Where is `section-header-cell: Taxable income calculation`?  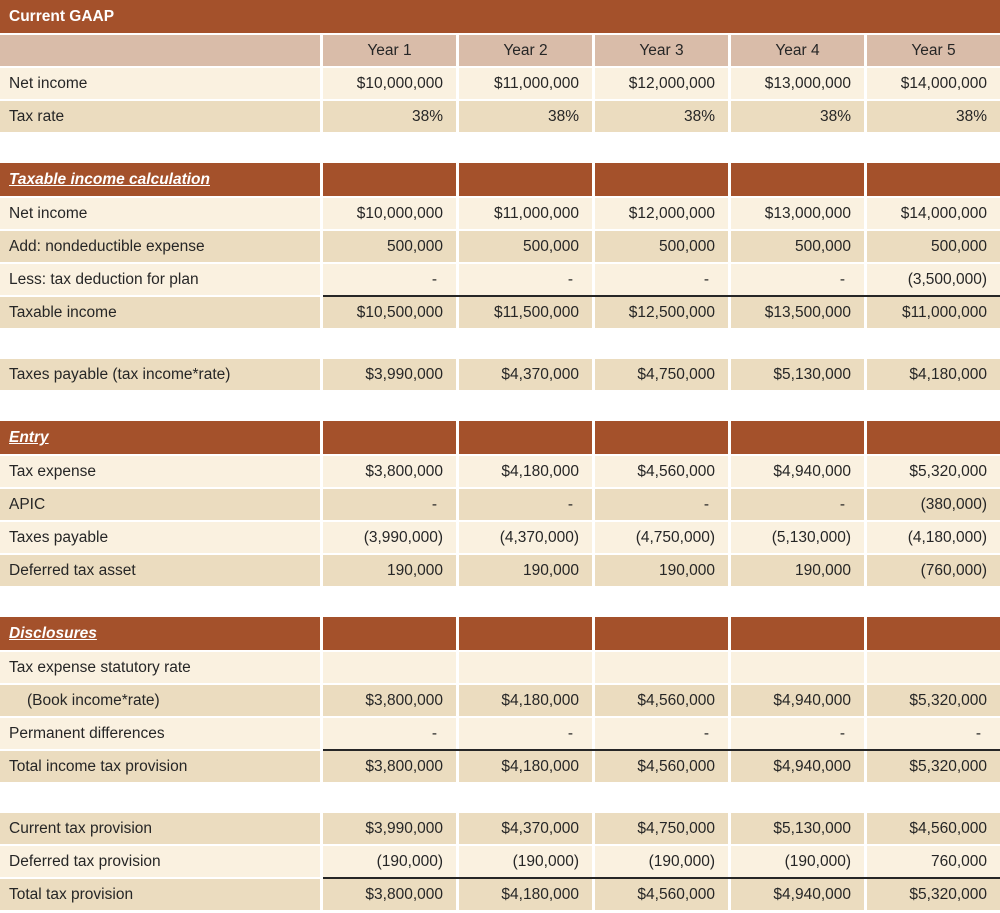
section-header-cell: Taxable income calculation is located at coordinates (160, 179).